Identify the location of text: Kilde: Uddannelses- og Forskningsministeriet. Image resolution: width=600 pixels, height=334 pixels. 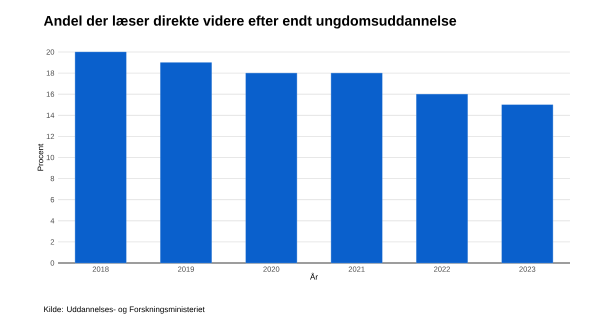
(124, 310).